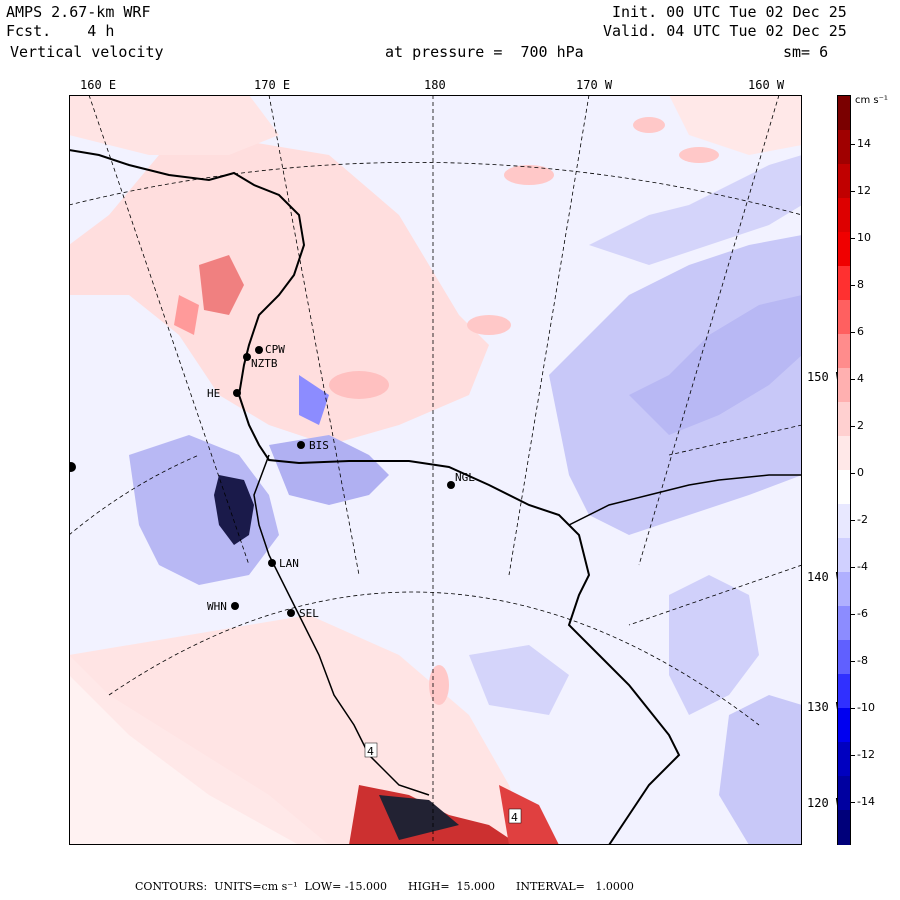  I want to click on lon-label: 160 W, so click(766, 85).